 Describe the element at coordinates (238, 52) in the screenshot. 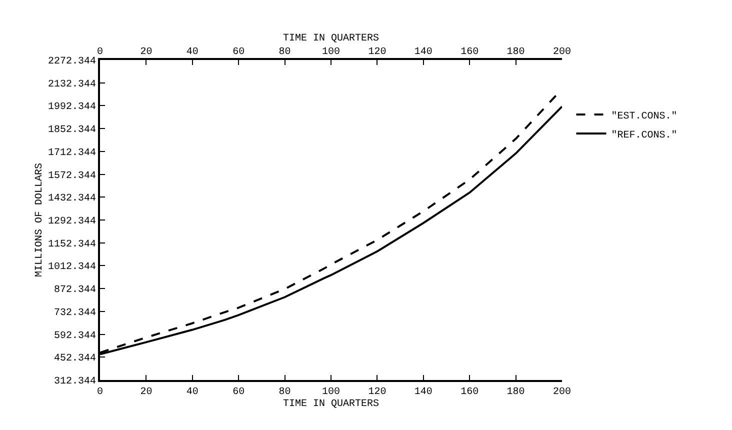

I see `x-tick-label: 60` at that location.